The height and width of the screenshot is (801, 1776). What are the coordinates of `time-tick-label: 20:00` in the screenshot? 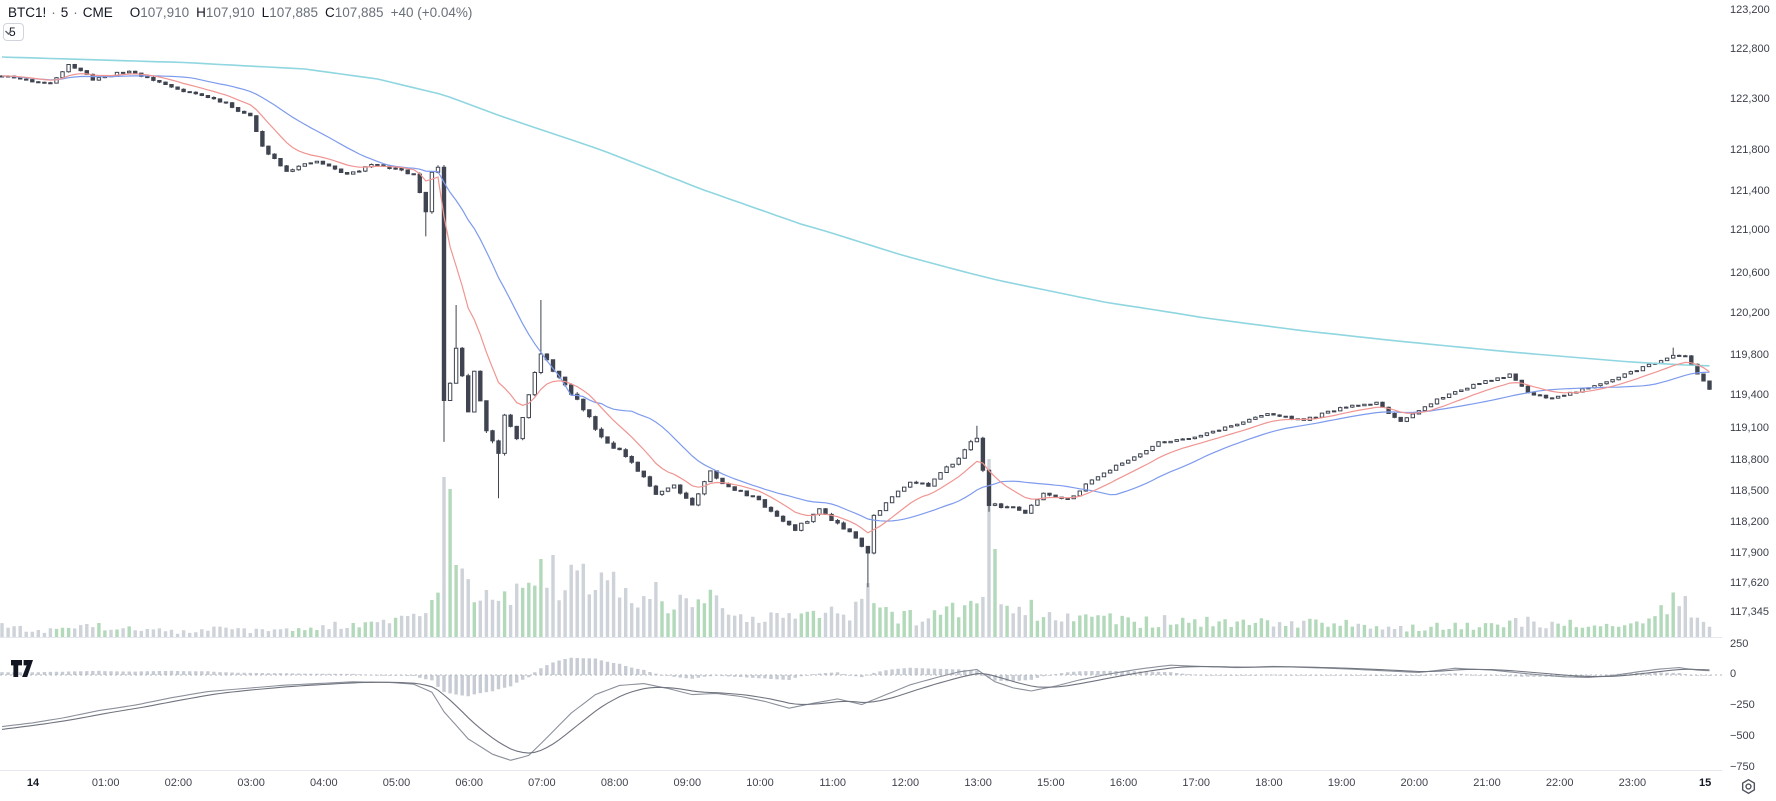 It's located at (1414, 783).